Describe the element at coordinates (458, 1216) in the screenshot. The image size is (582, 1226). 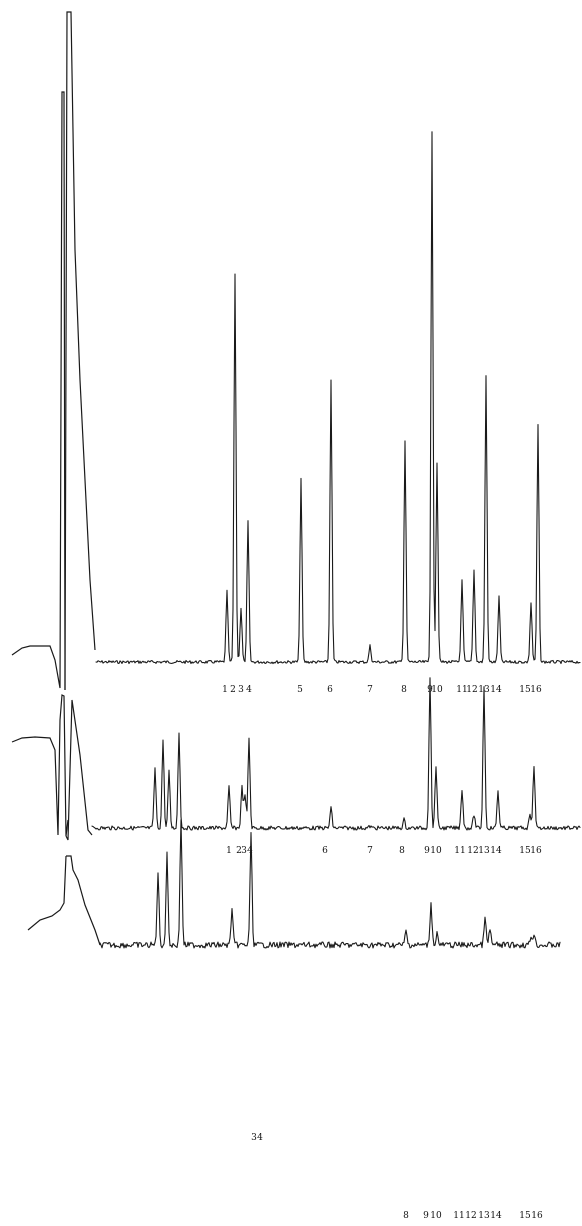
I see `peak-label-c-11: 11` at that location.